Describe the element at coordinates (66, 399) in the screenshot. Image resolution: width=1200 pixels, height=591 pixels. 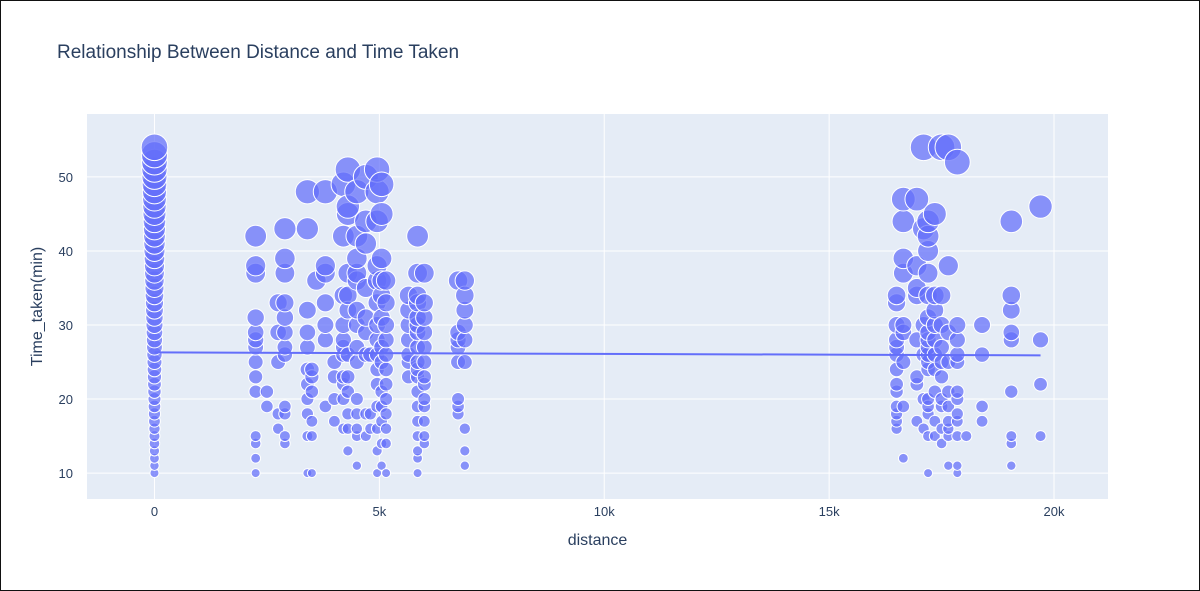
I see `y-tick-label: 20` at that location.